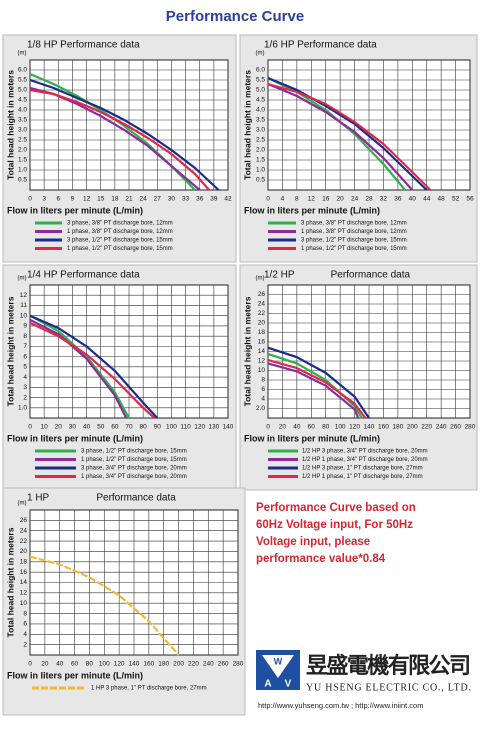 The width and height of the screenshot is (480, 737). Describe the element at coordinates (223, 664) in the screenshot. I see `x-tick-label: 260` at that location.